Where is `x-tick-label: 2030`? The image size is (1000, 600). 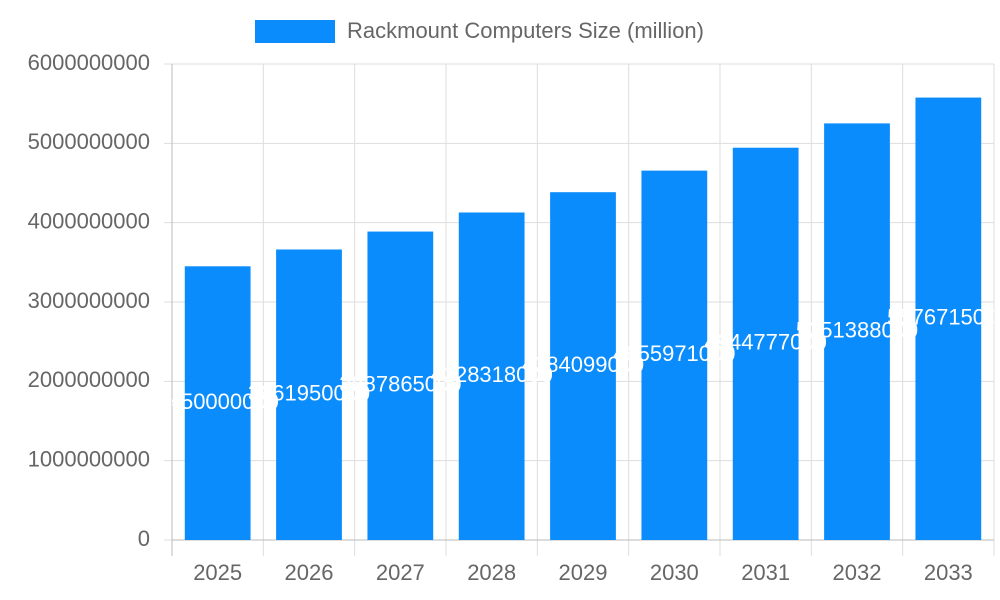
x-tick-label: 2030 is located at coordinates (674, 572).